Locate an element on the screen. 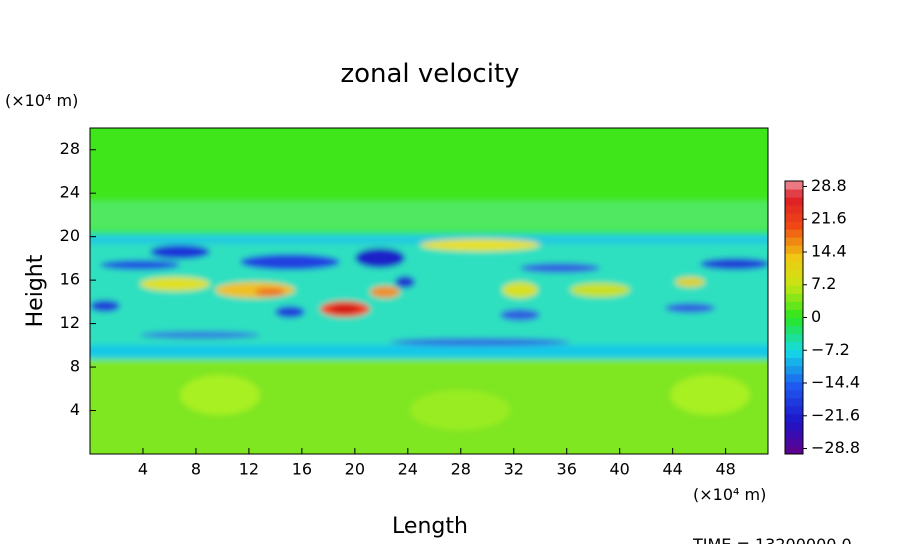 The width and height of the screenshot is (904, 544). x-tick-label: 24 is located at coordinates (408, 469).